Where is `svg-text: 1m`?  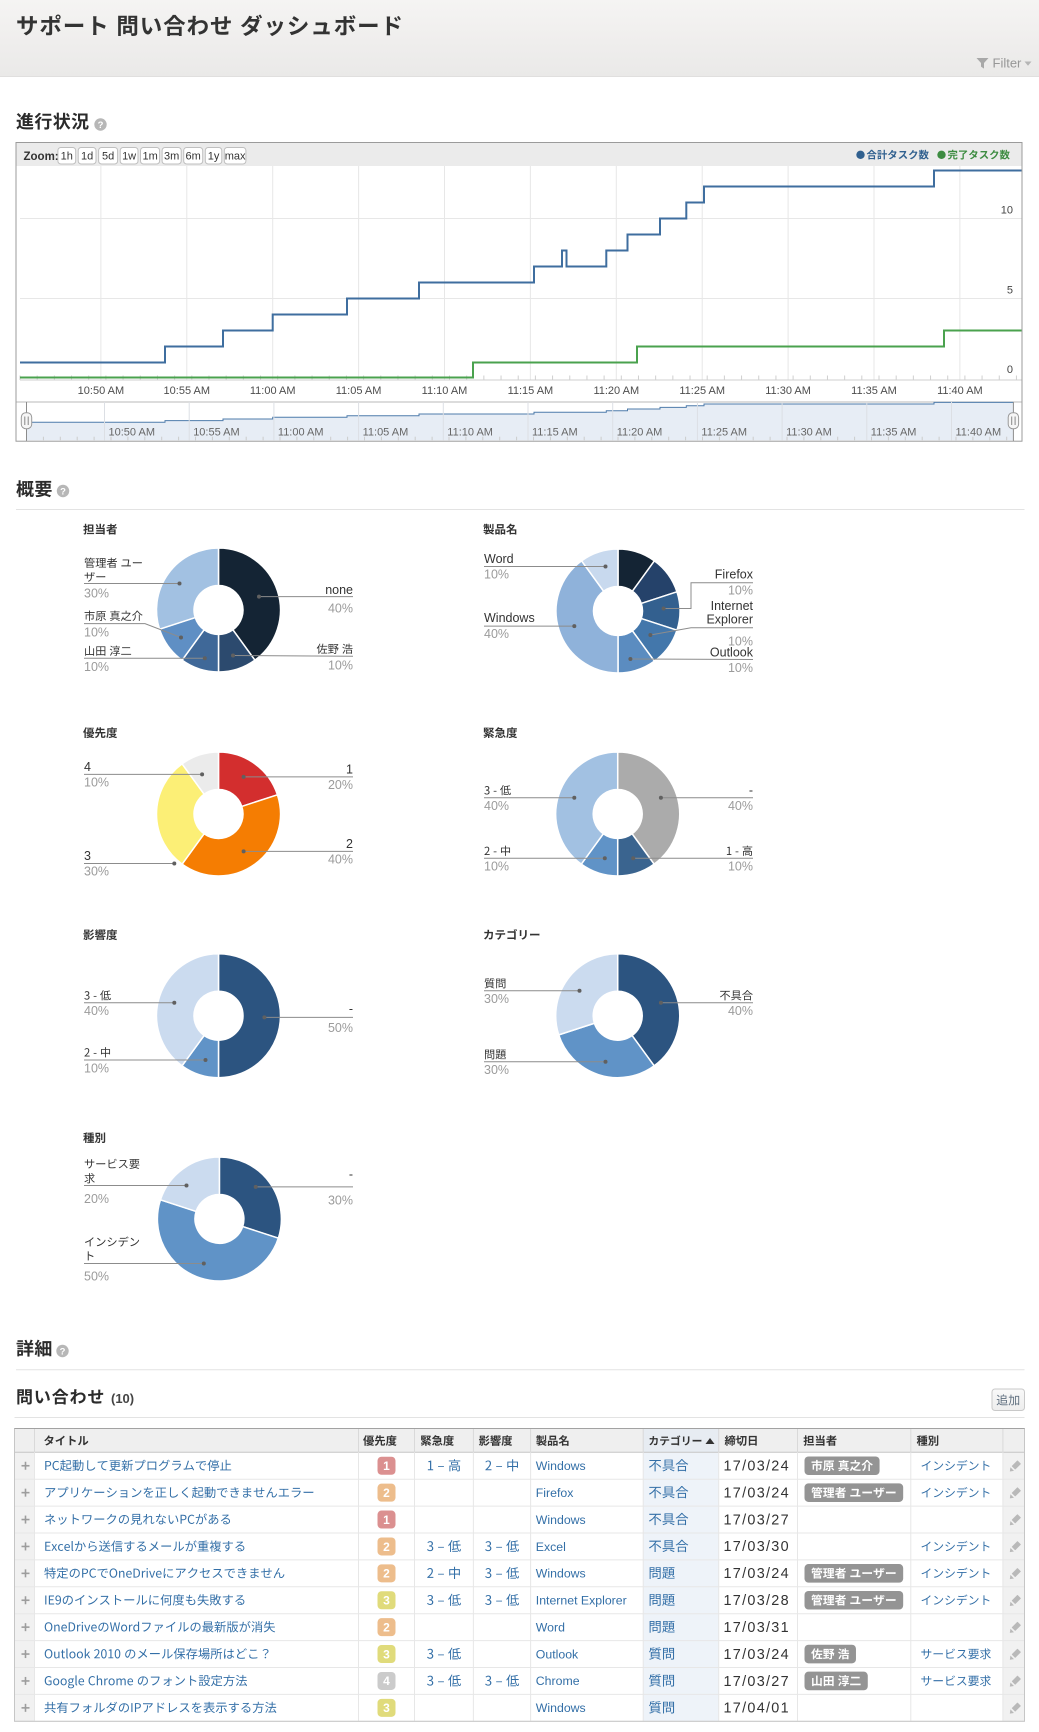 svg-text: 1m is located at coordinates (149, 157).